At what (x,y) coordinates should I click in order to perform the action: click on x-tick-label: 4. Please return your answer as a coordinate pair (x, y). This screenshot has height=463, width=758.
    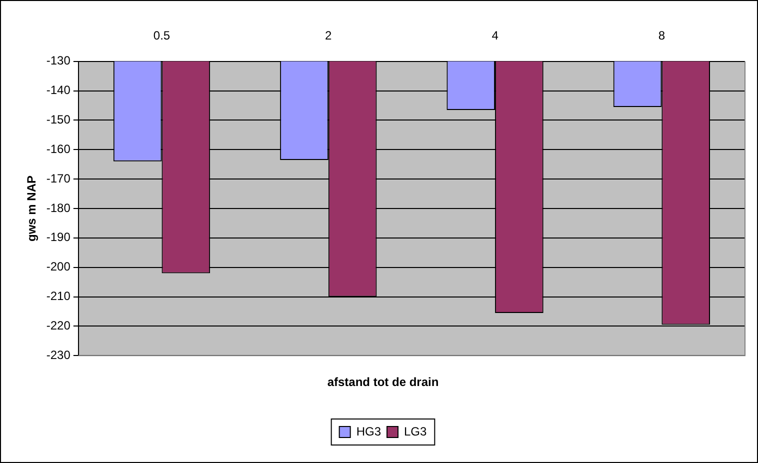
    Looking at the image, I should click on (495, 35).